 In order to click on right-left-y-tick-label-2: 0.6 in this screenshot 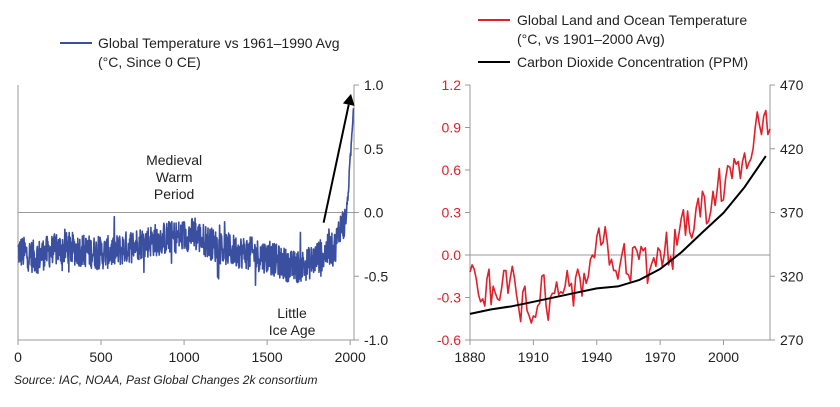, I will do `click(452, 170)`.